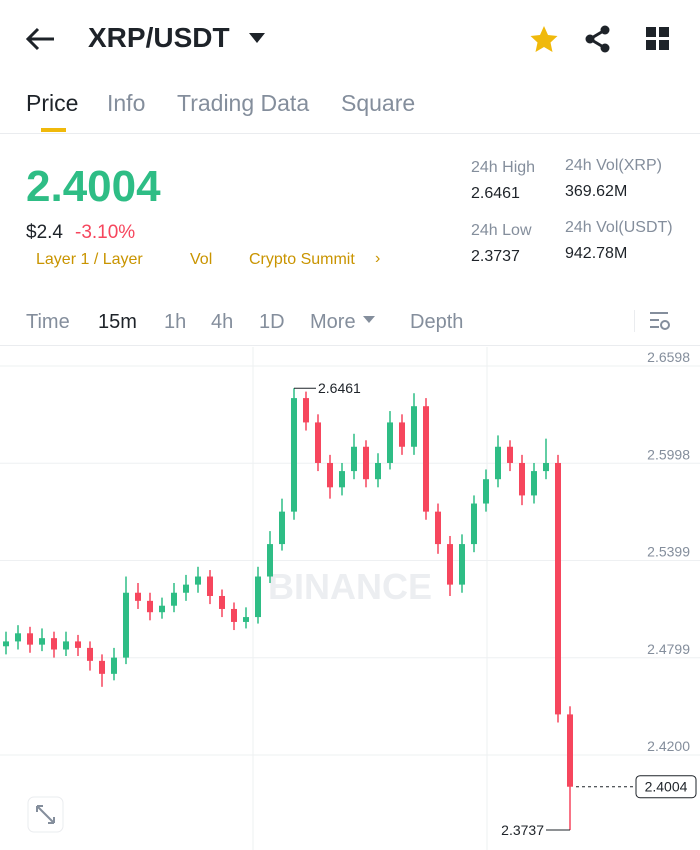 The width and height of the screenshot is (700, 850). What do you see at coordinates (598, 39) in the screenshot?
I see `share-icon` at bounding box center [598, 39].